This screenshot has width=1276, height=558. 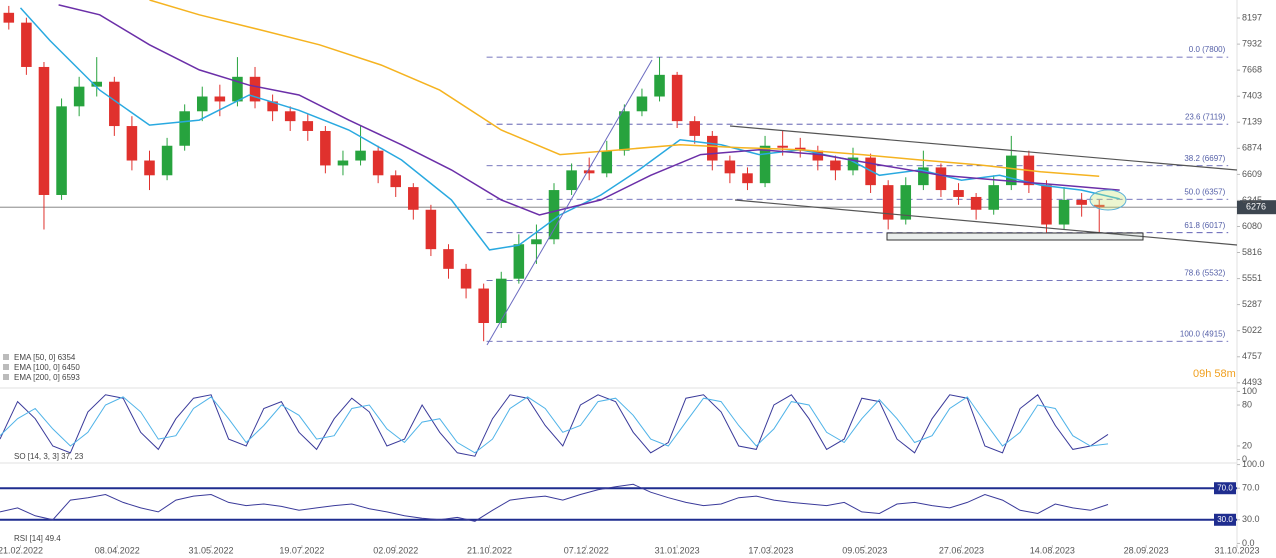 I want to click on x-tick-label: 14.08.2023, so click(x=1052, y=550).